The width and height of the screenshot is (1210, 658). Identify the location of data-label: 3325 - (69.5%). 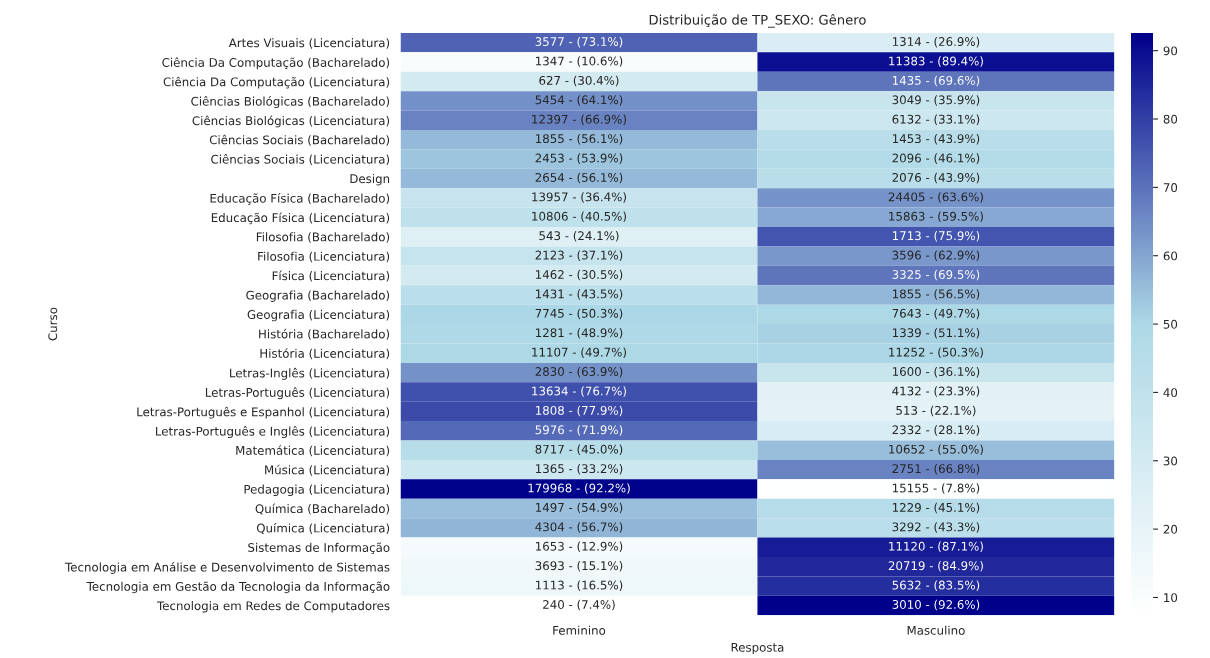
(936, 275).